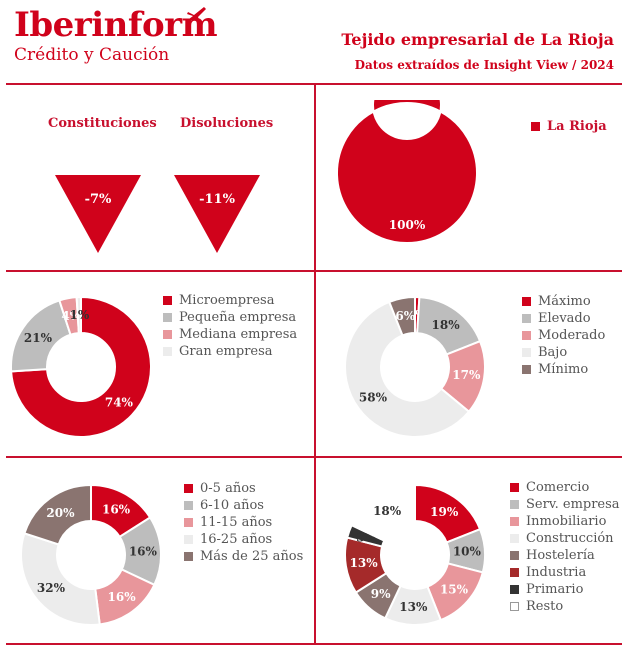 This screenshot has width=628, height=653. Describe the element at coordinates (446, 325) in the screenshot. I see `data-label-riesgo-1: 18%` at that location.